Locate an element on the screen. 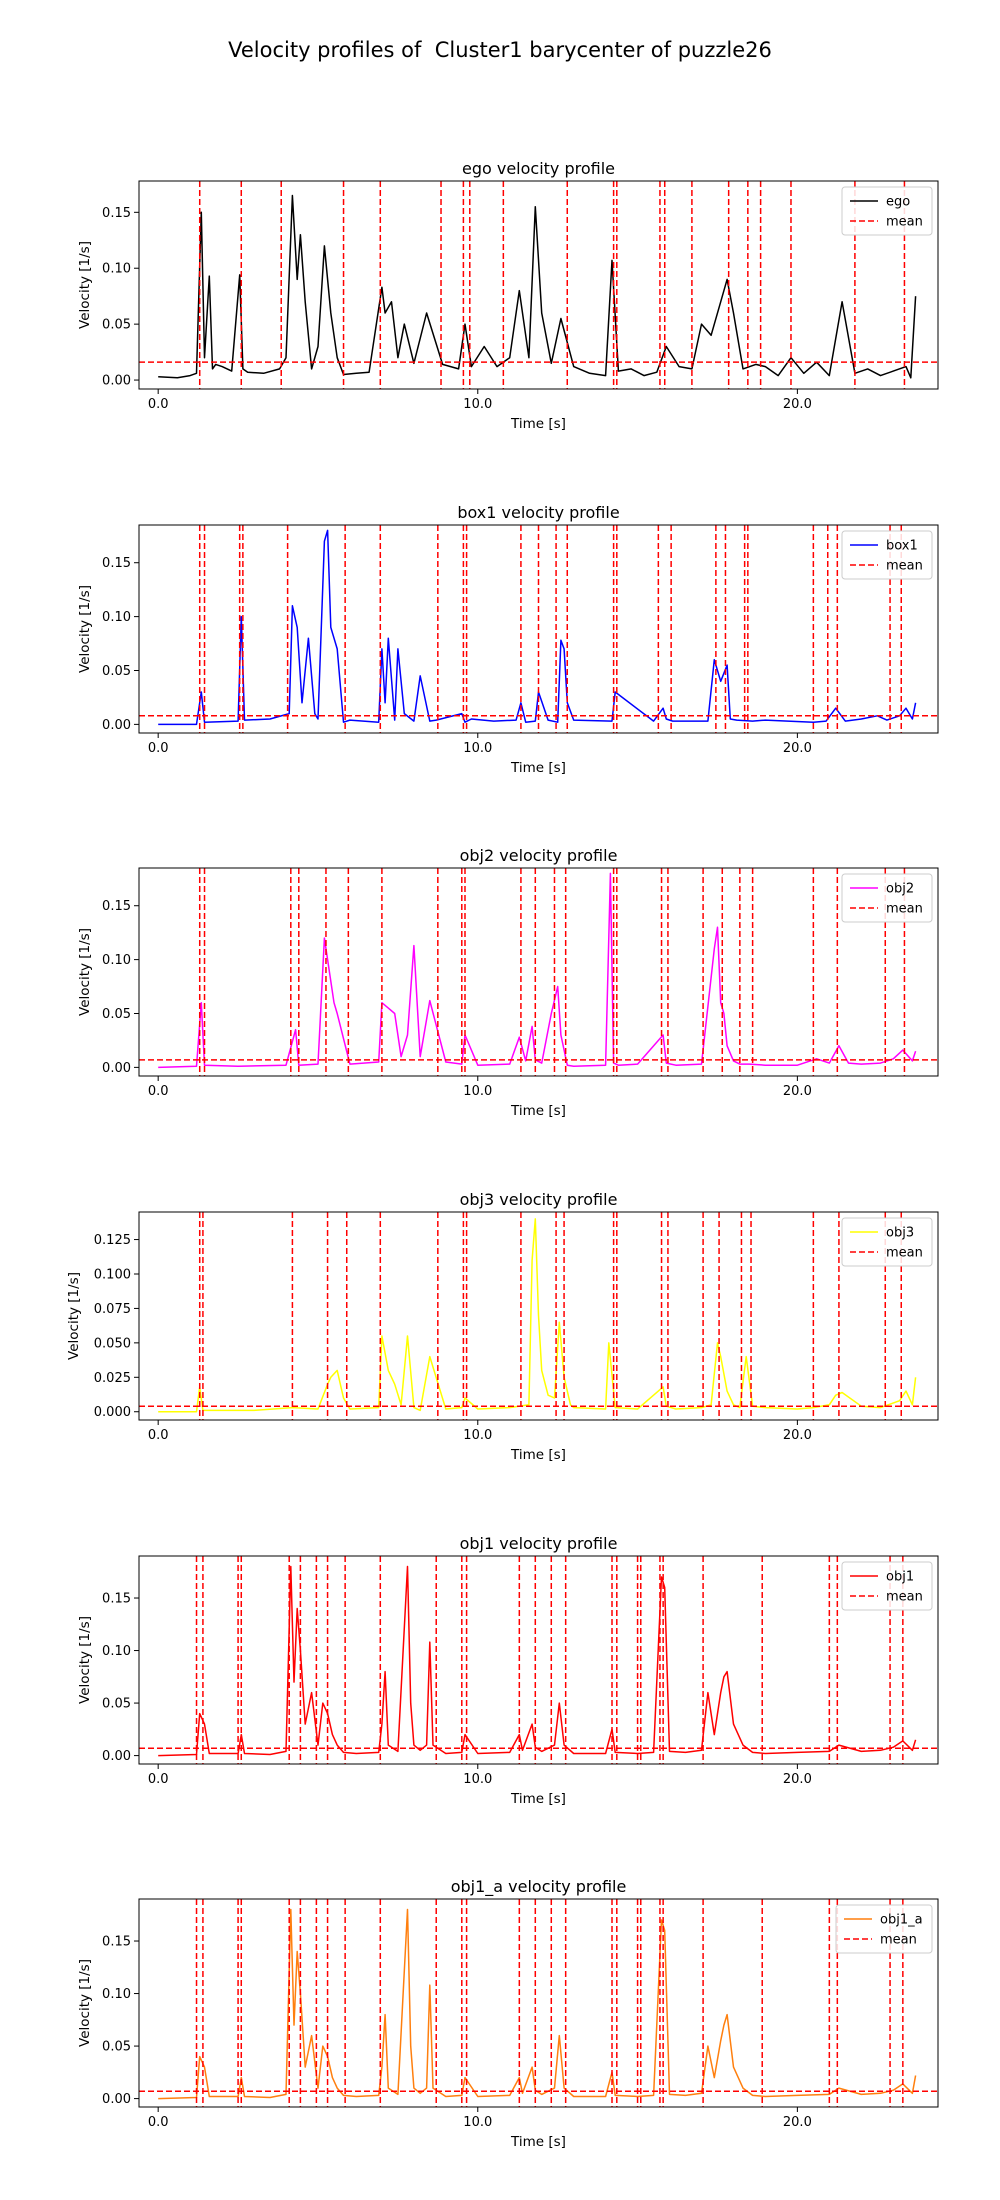 Image resolution: width=1000 pixels, height=2200 pixels. legend: obj1 mean is located at coordinates (887, 1586).